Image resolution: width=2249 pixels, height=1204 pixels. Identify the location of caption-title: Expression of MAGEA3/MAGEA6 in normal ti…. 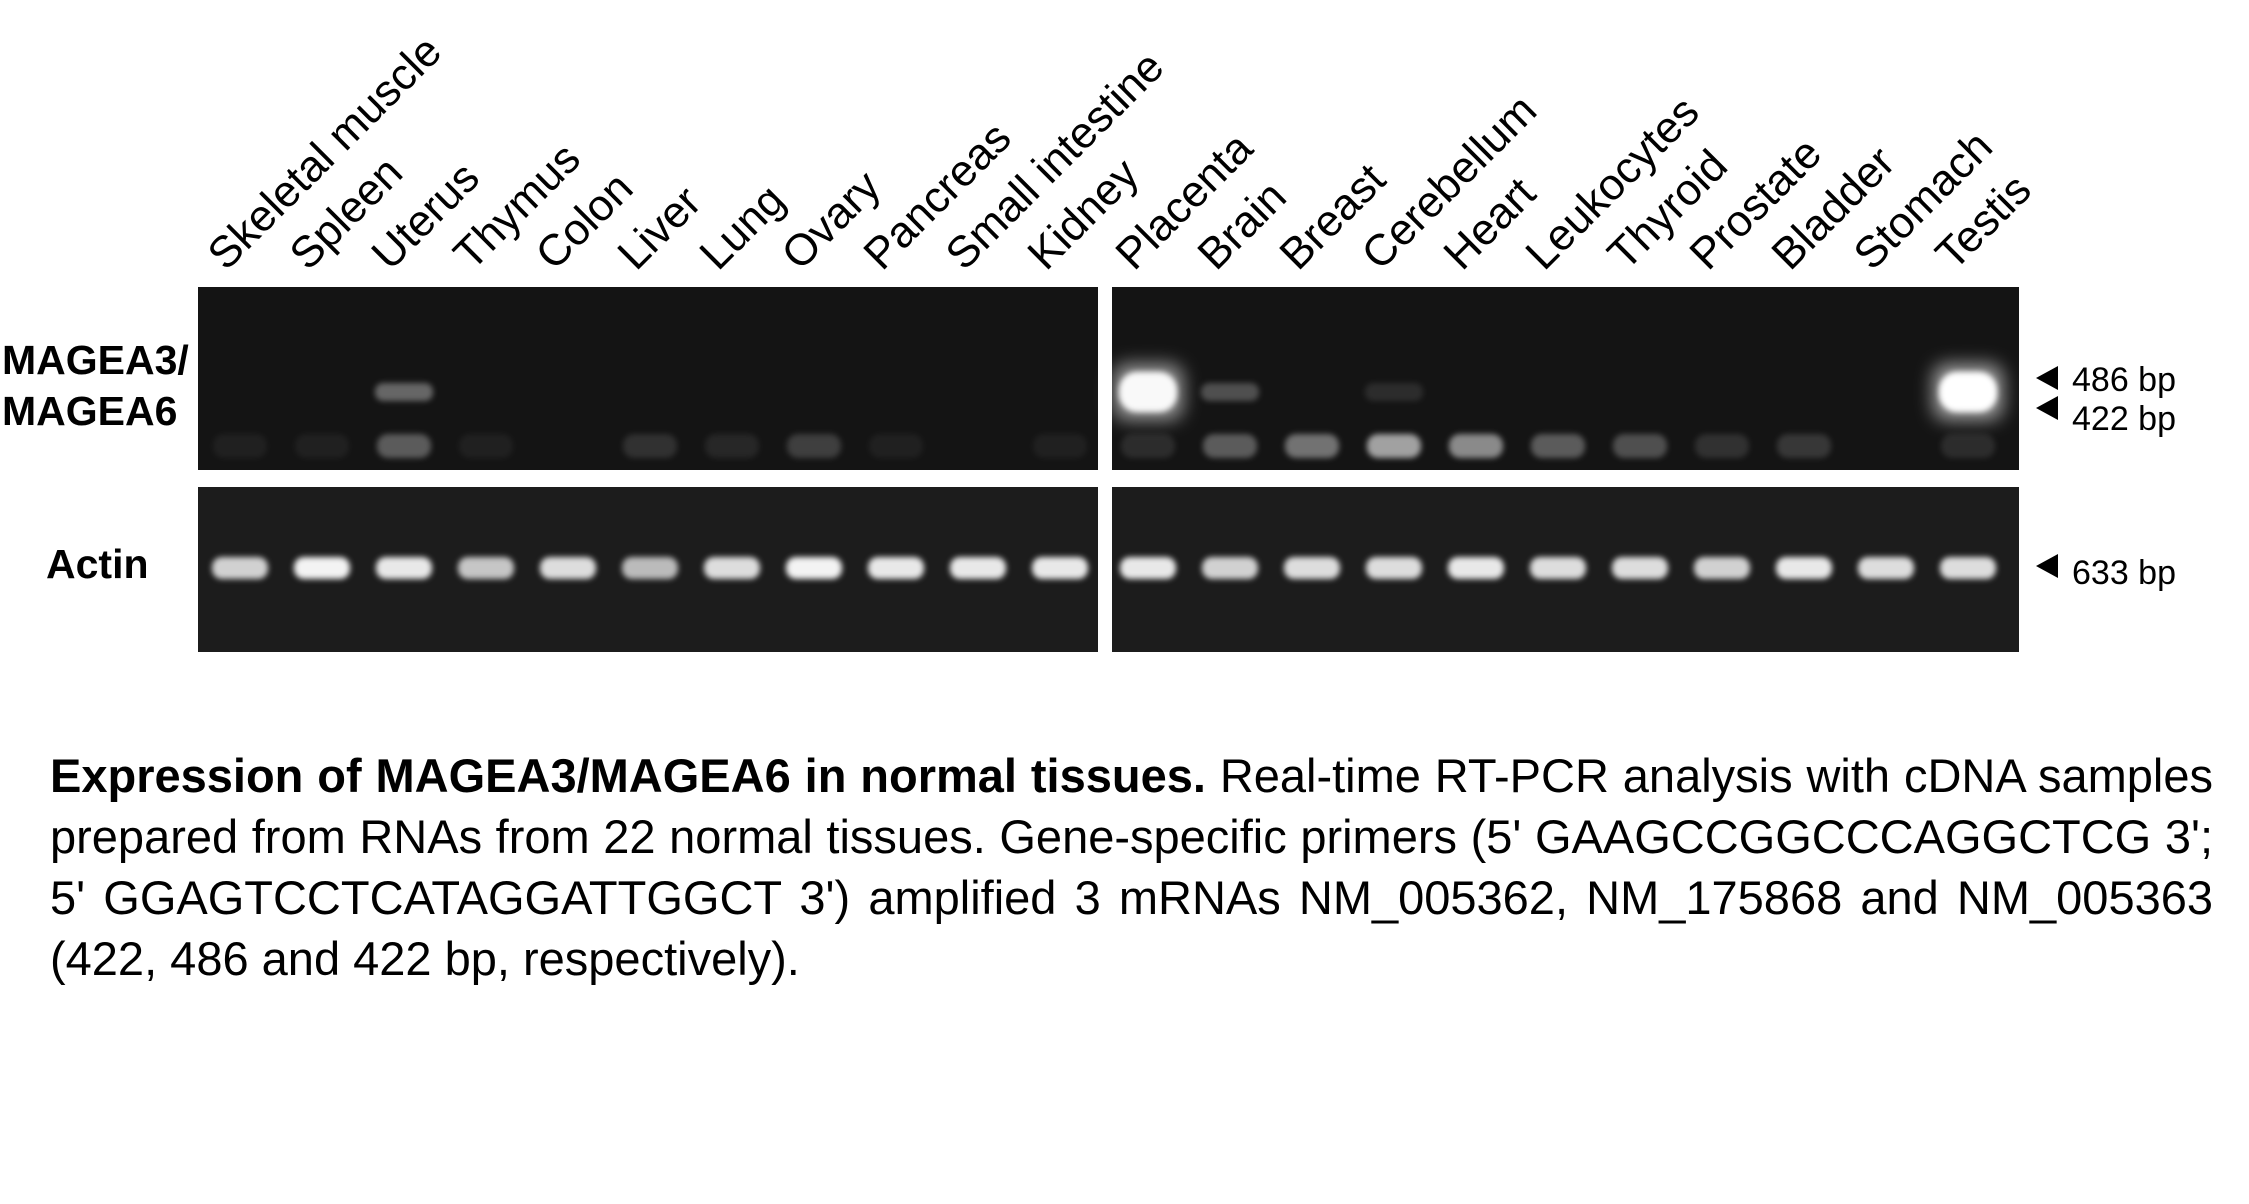
(628, 775).